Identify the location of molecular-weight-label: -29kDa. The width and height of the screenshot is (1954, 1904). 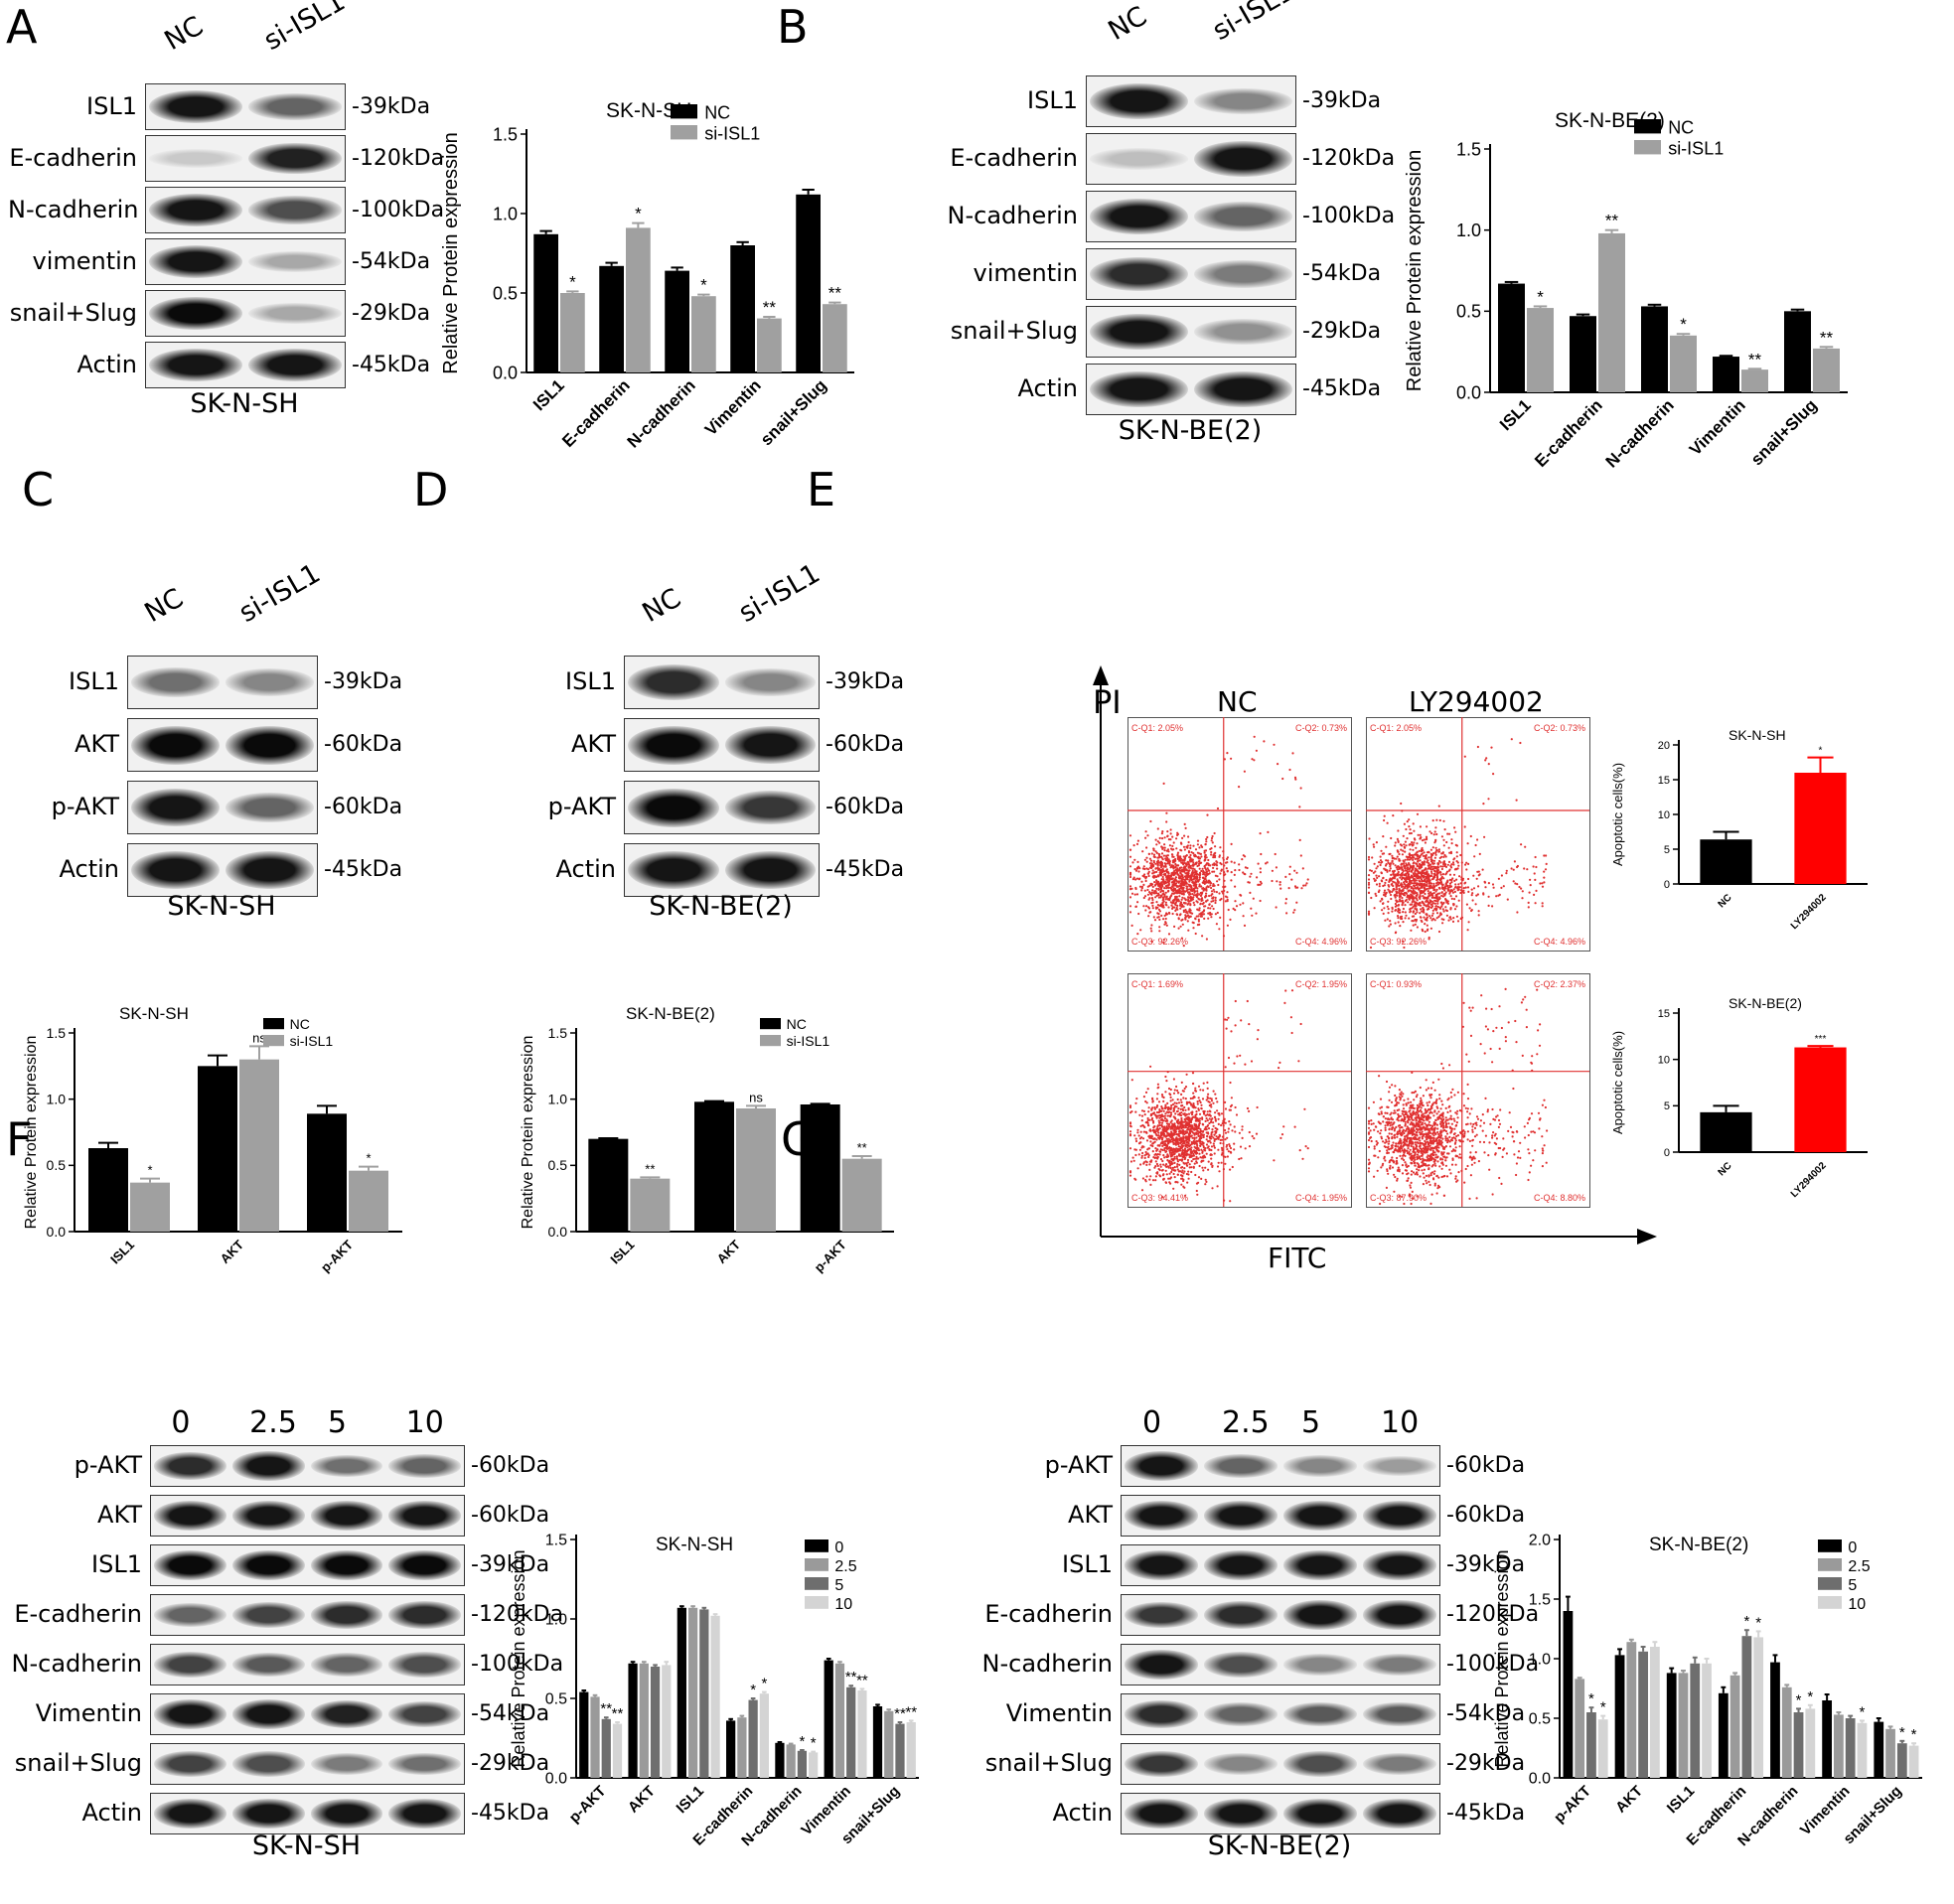
(510, 1763).